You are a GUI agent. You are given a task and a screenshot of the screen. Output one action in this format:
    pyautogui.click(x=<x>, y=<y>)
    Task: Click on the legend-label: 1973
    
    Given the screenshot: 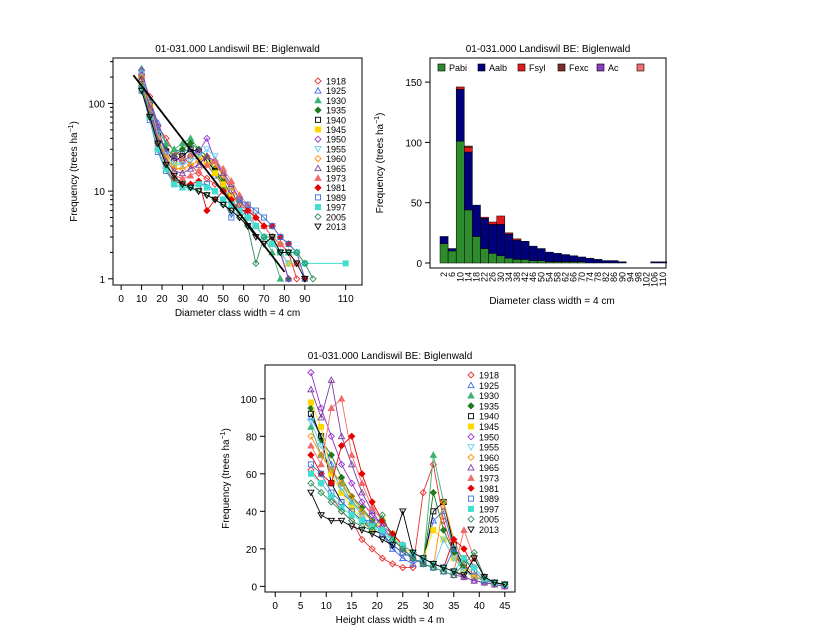 What is the action you would take?
    pyautogui.click(x=489, y=479)
    